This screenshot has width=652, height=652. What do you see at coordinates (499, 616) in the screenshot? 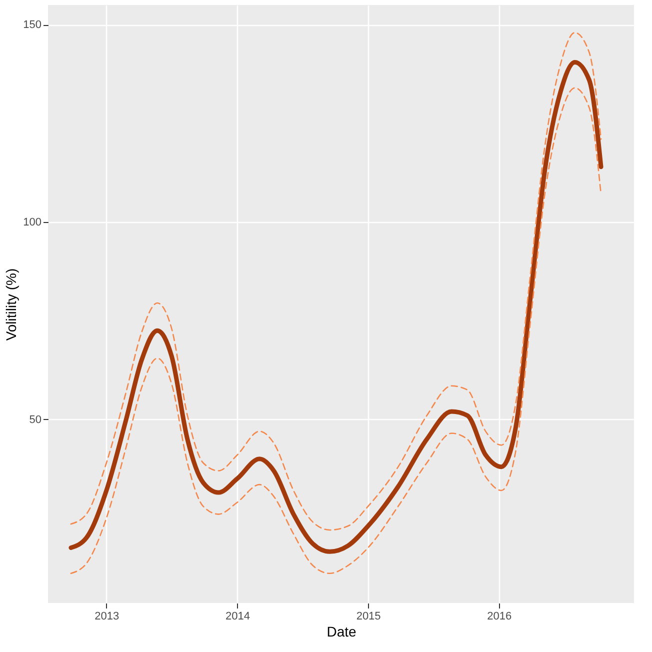
I see `x-tick-label: 2016` at bounding box center [499, 616].